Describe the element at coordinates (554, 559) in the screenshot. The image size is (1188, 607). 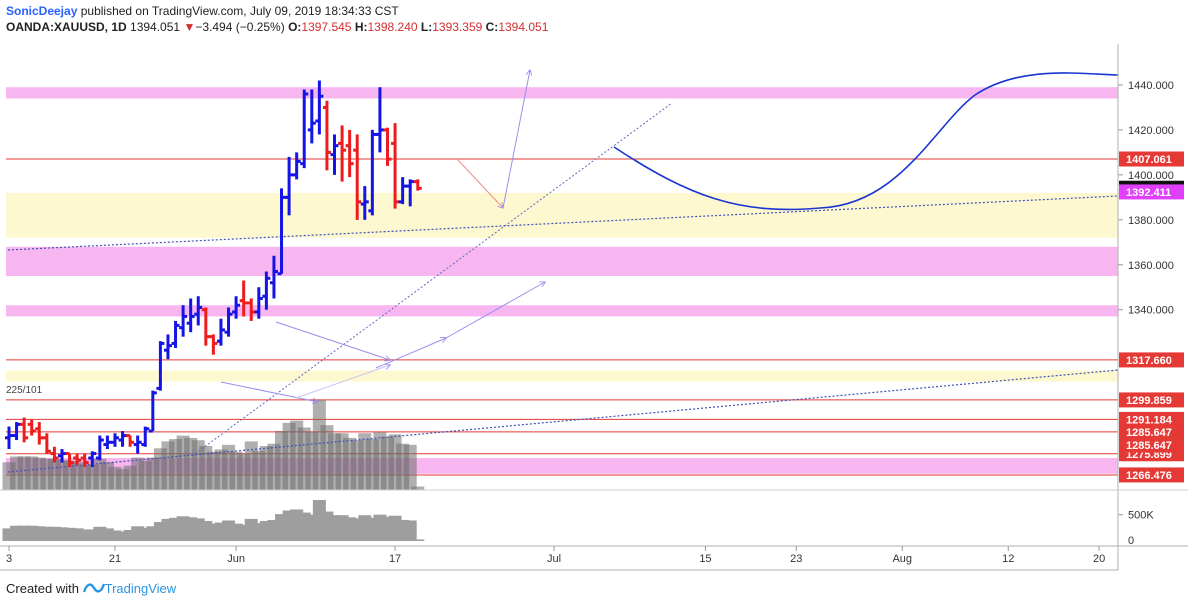
I see `x-tick-label: Jul` at that location.